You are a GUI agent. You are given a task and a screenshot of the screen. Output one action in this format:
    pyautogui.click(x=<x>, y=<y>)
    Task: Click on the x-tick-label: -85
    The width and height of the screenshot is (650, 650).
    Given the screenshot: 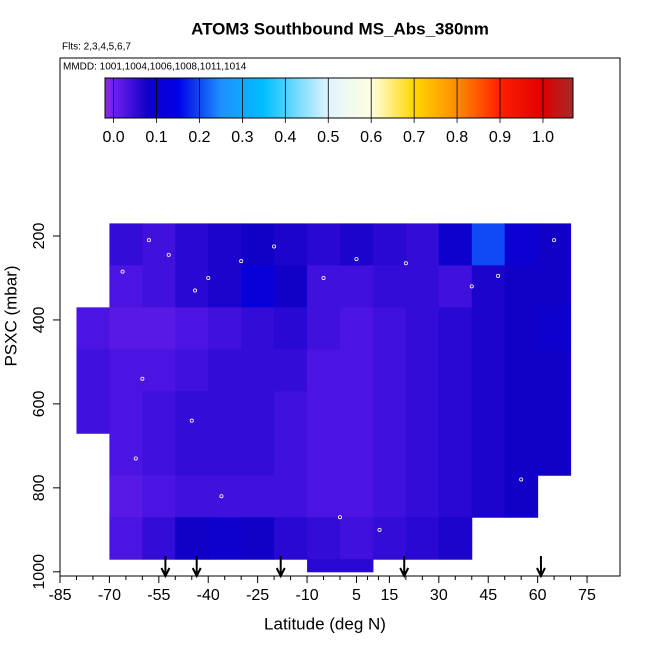 What is the action you would take?
    pyautogui.click(x=59, y=595)
    